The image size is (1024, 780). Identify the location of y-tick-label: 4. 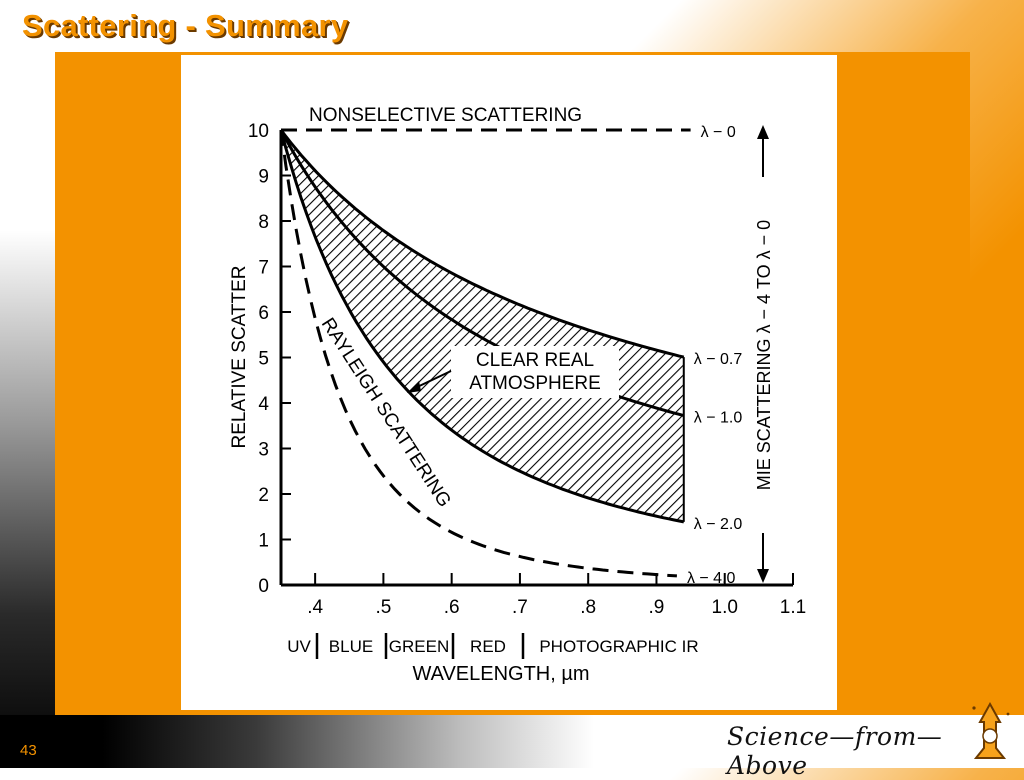
(263, 404).